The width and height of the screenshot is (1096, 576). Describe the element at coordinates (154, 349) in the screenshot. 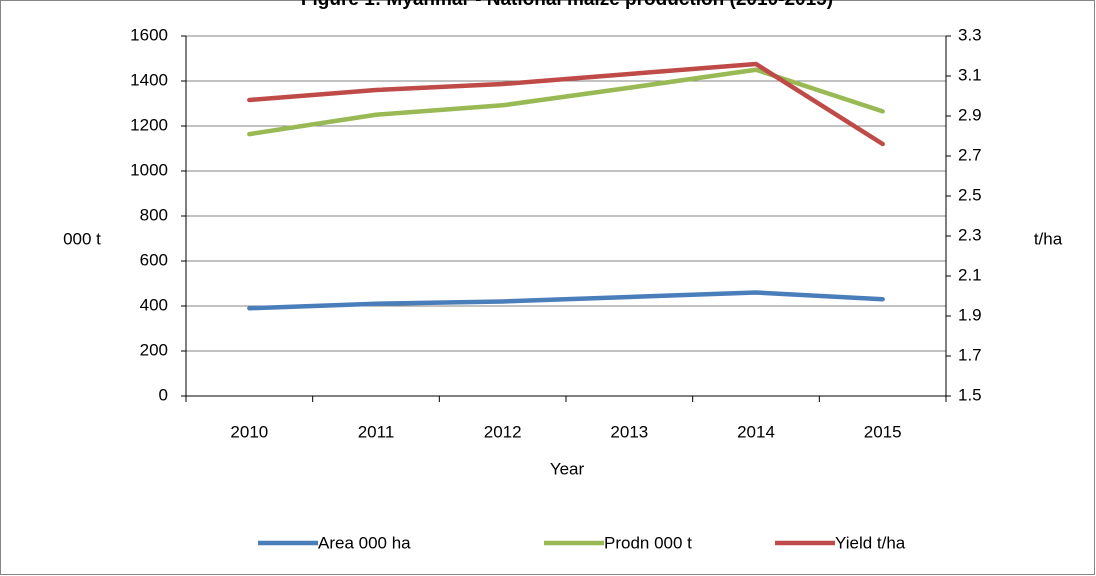

I see `y-tick-label: 200` at that location.